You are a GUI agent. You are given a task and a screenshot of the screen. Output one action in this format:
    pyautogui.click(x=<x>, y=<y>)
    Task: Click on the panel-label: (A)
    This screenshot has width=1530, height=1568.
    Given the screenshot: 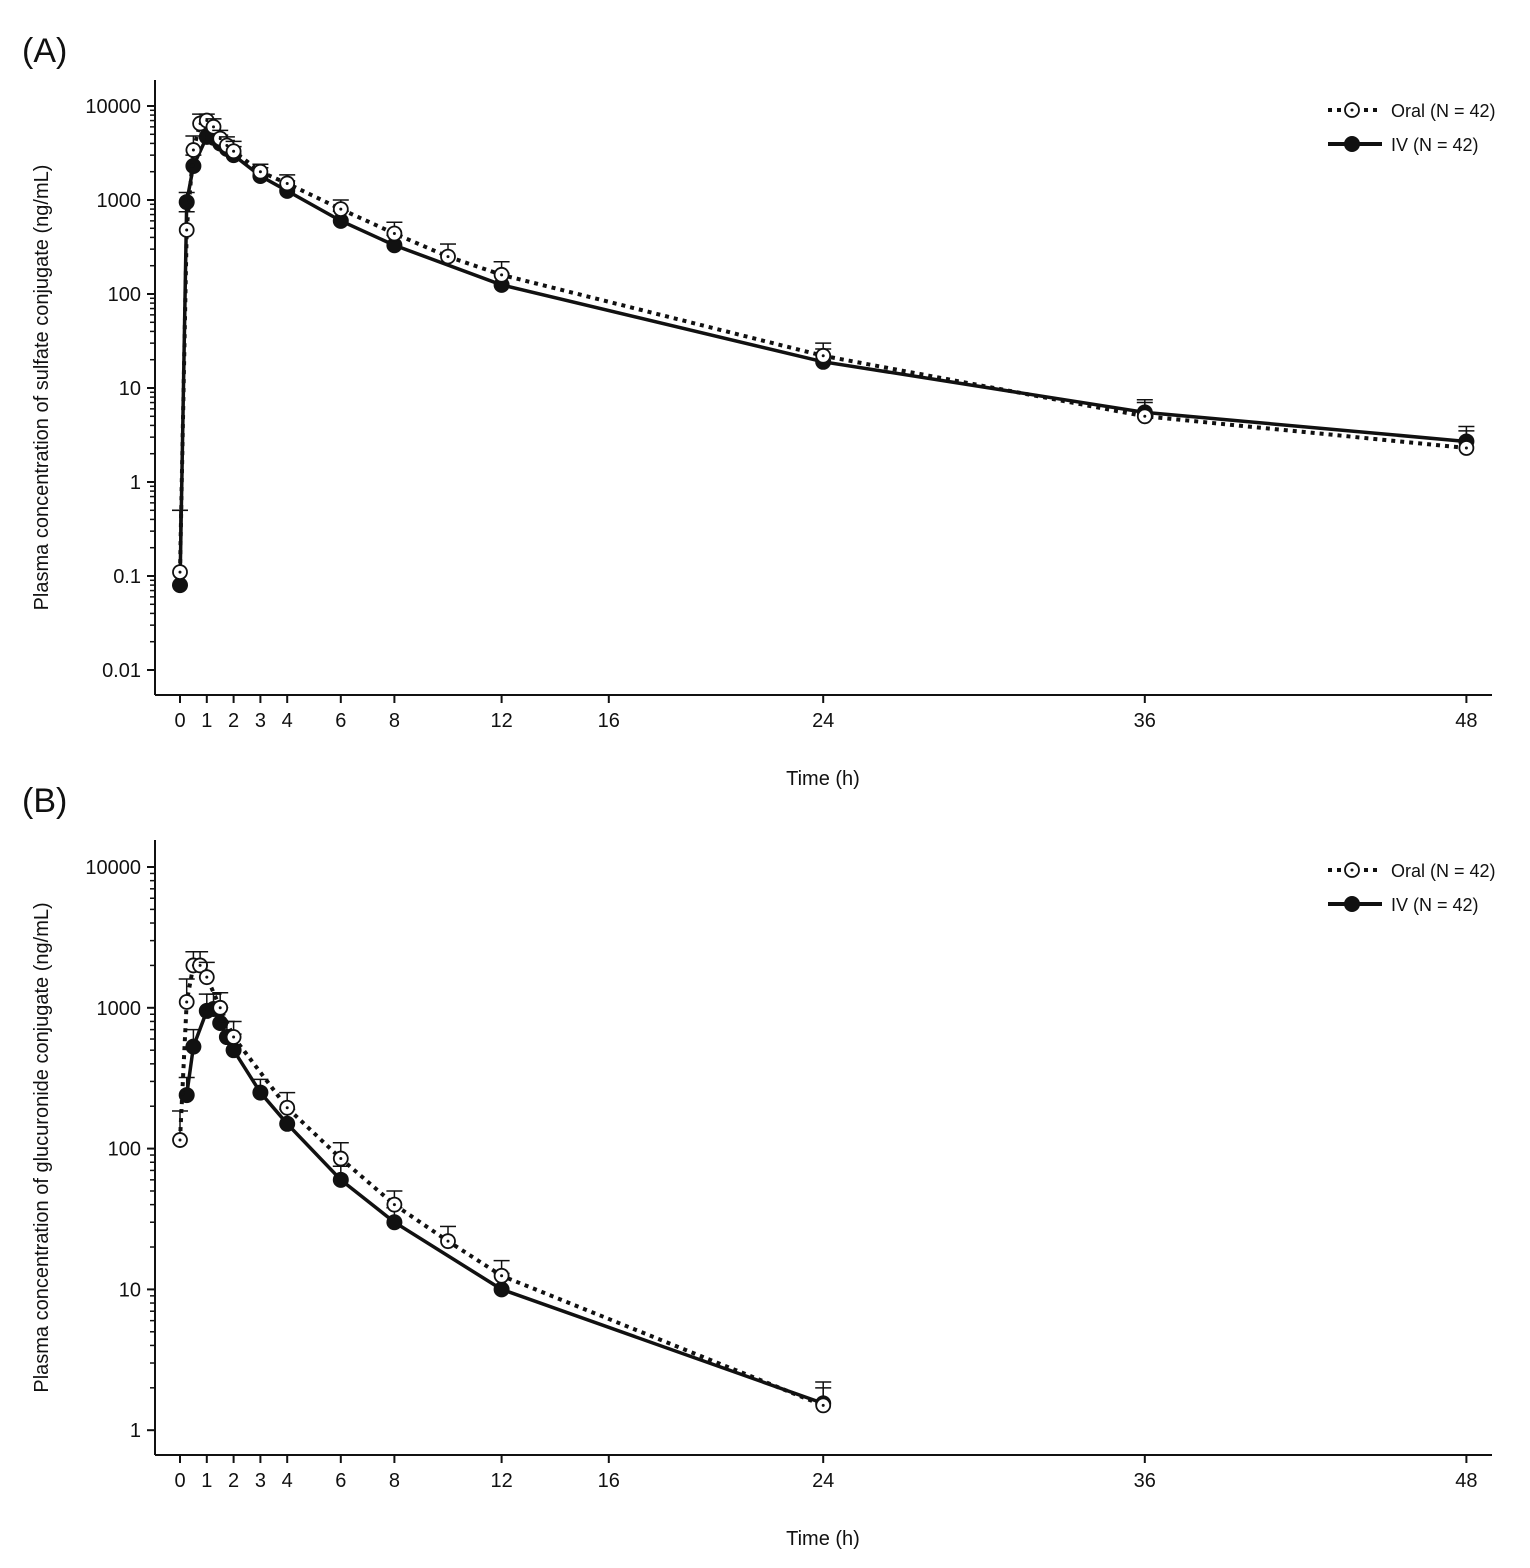 What is the action you would take?
    pyautogui.click(x=44, y=51)
    